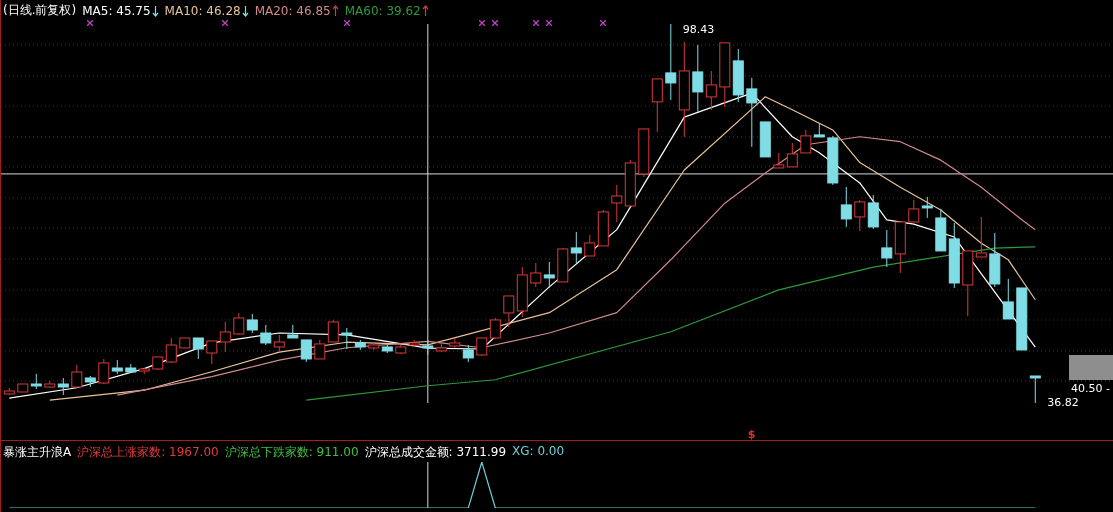 The width and height of the screenshot is (1113, 512). Describe the element at coordinates (203, 10) in the screenshot. I see `text: MA10: 46.28` at that location.